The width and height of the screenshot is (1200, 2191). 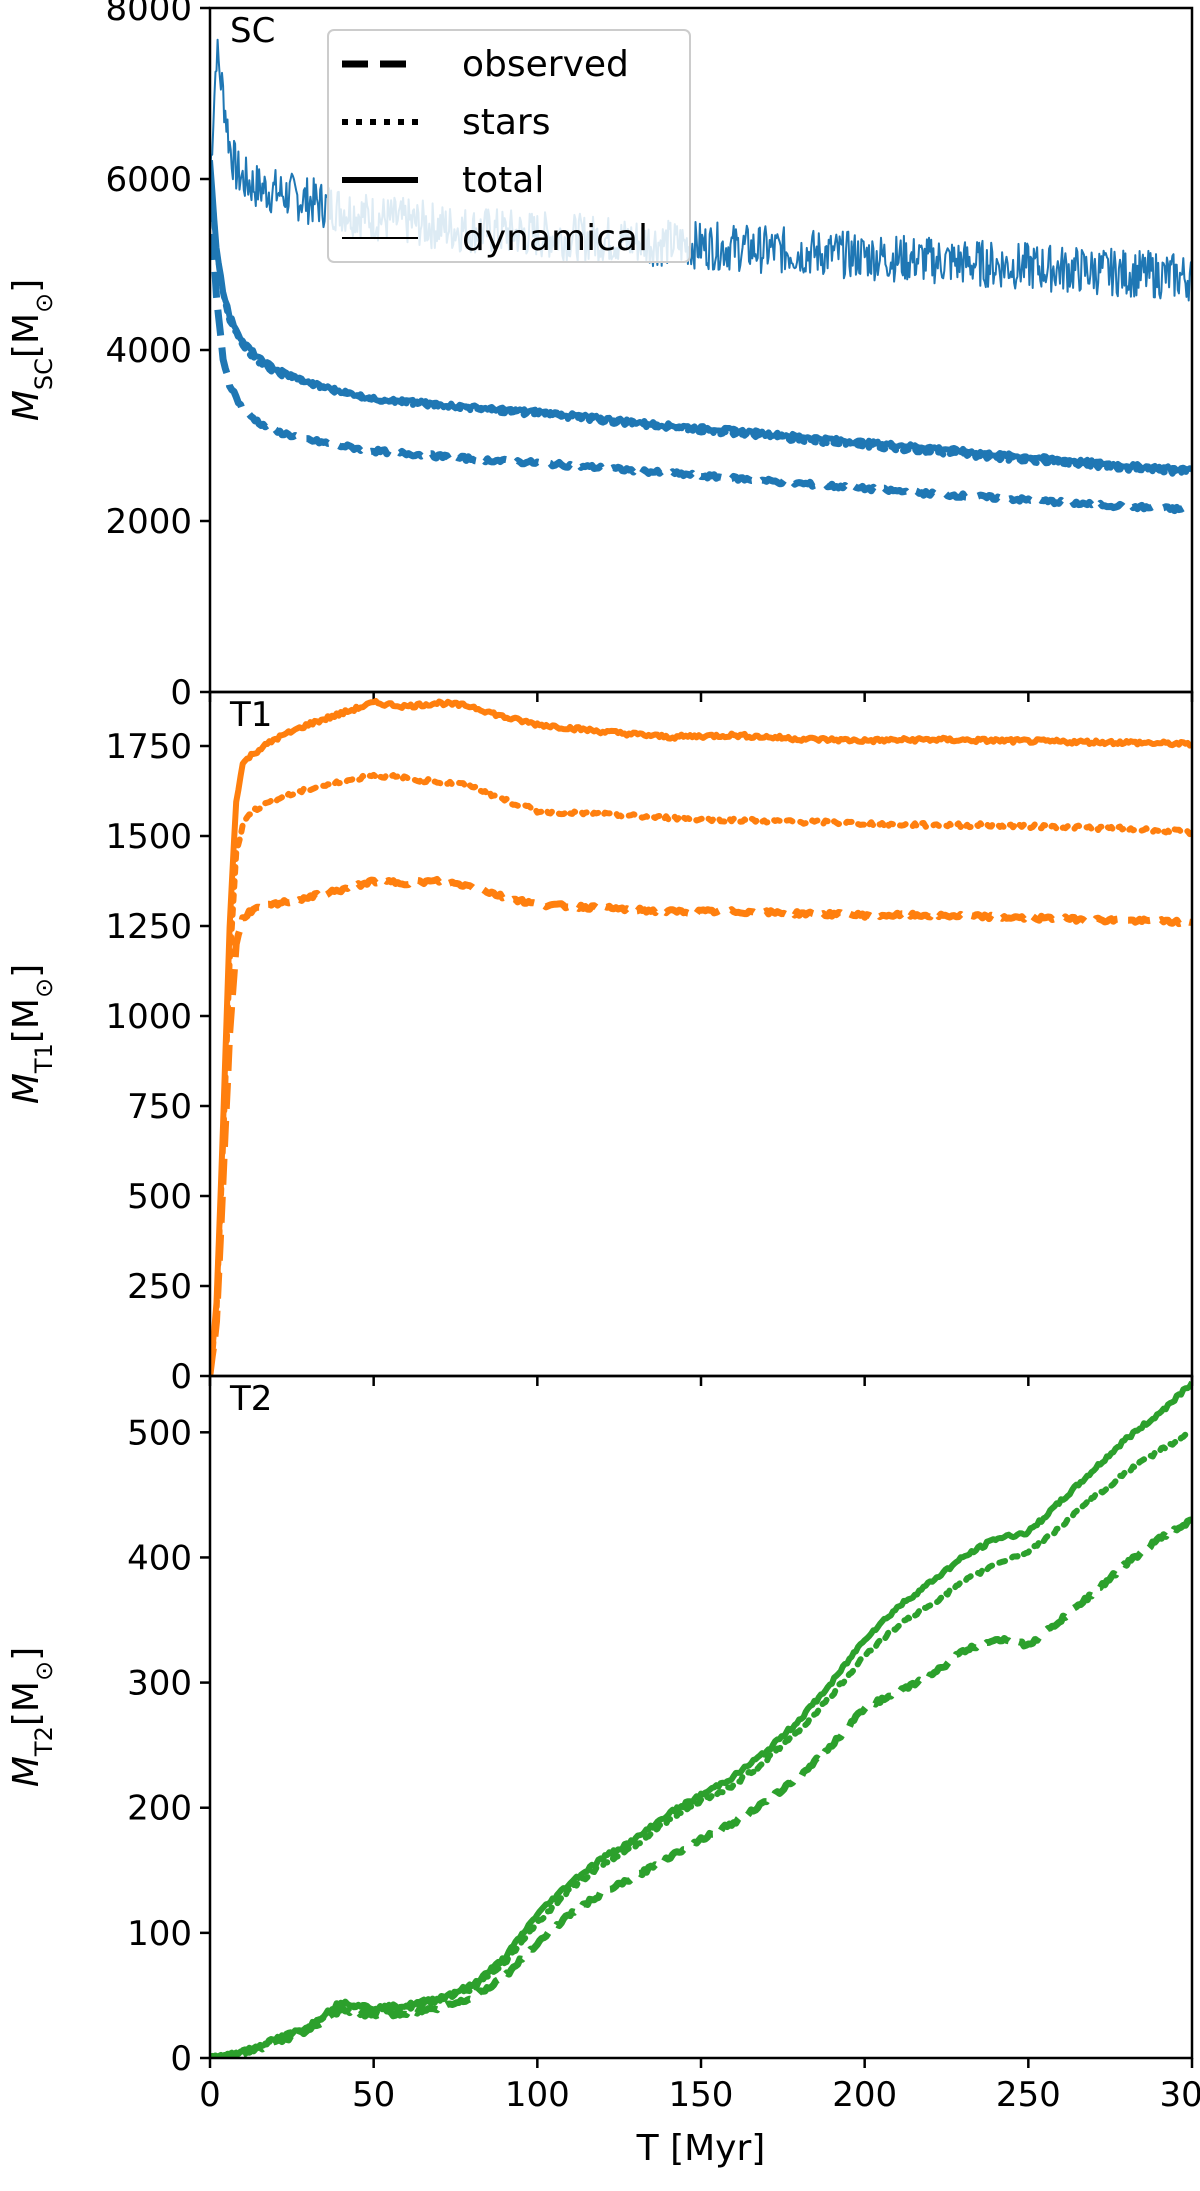 What do you see at coordinates (148, 14) in the screenshot?
I see `y-tick-label: 8000` at bounding box center [148, 14].